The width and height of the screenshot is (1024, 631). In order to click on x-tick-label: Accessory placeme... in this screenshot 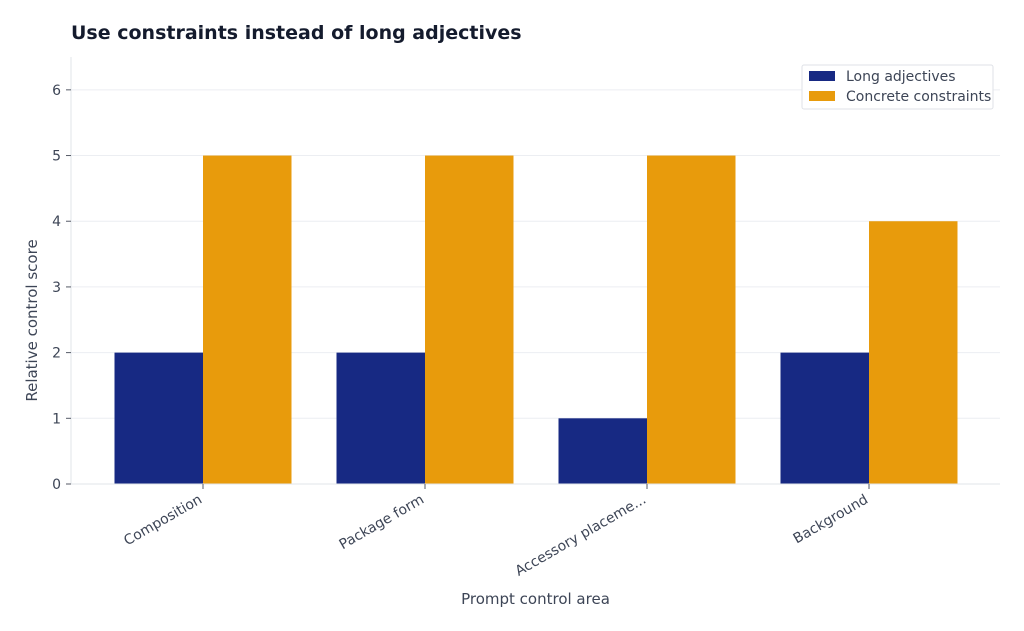, I will do `click(581, 536)`.